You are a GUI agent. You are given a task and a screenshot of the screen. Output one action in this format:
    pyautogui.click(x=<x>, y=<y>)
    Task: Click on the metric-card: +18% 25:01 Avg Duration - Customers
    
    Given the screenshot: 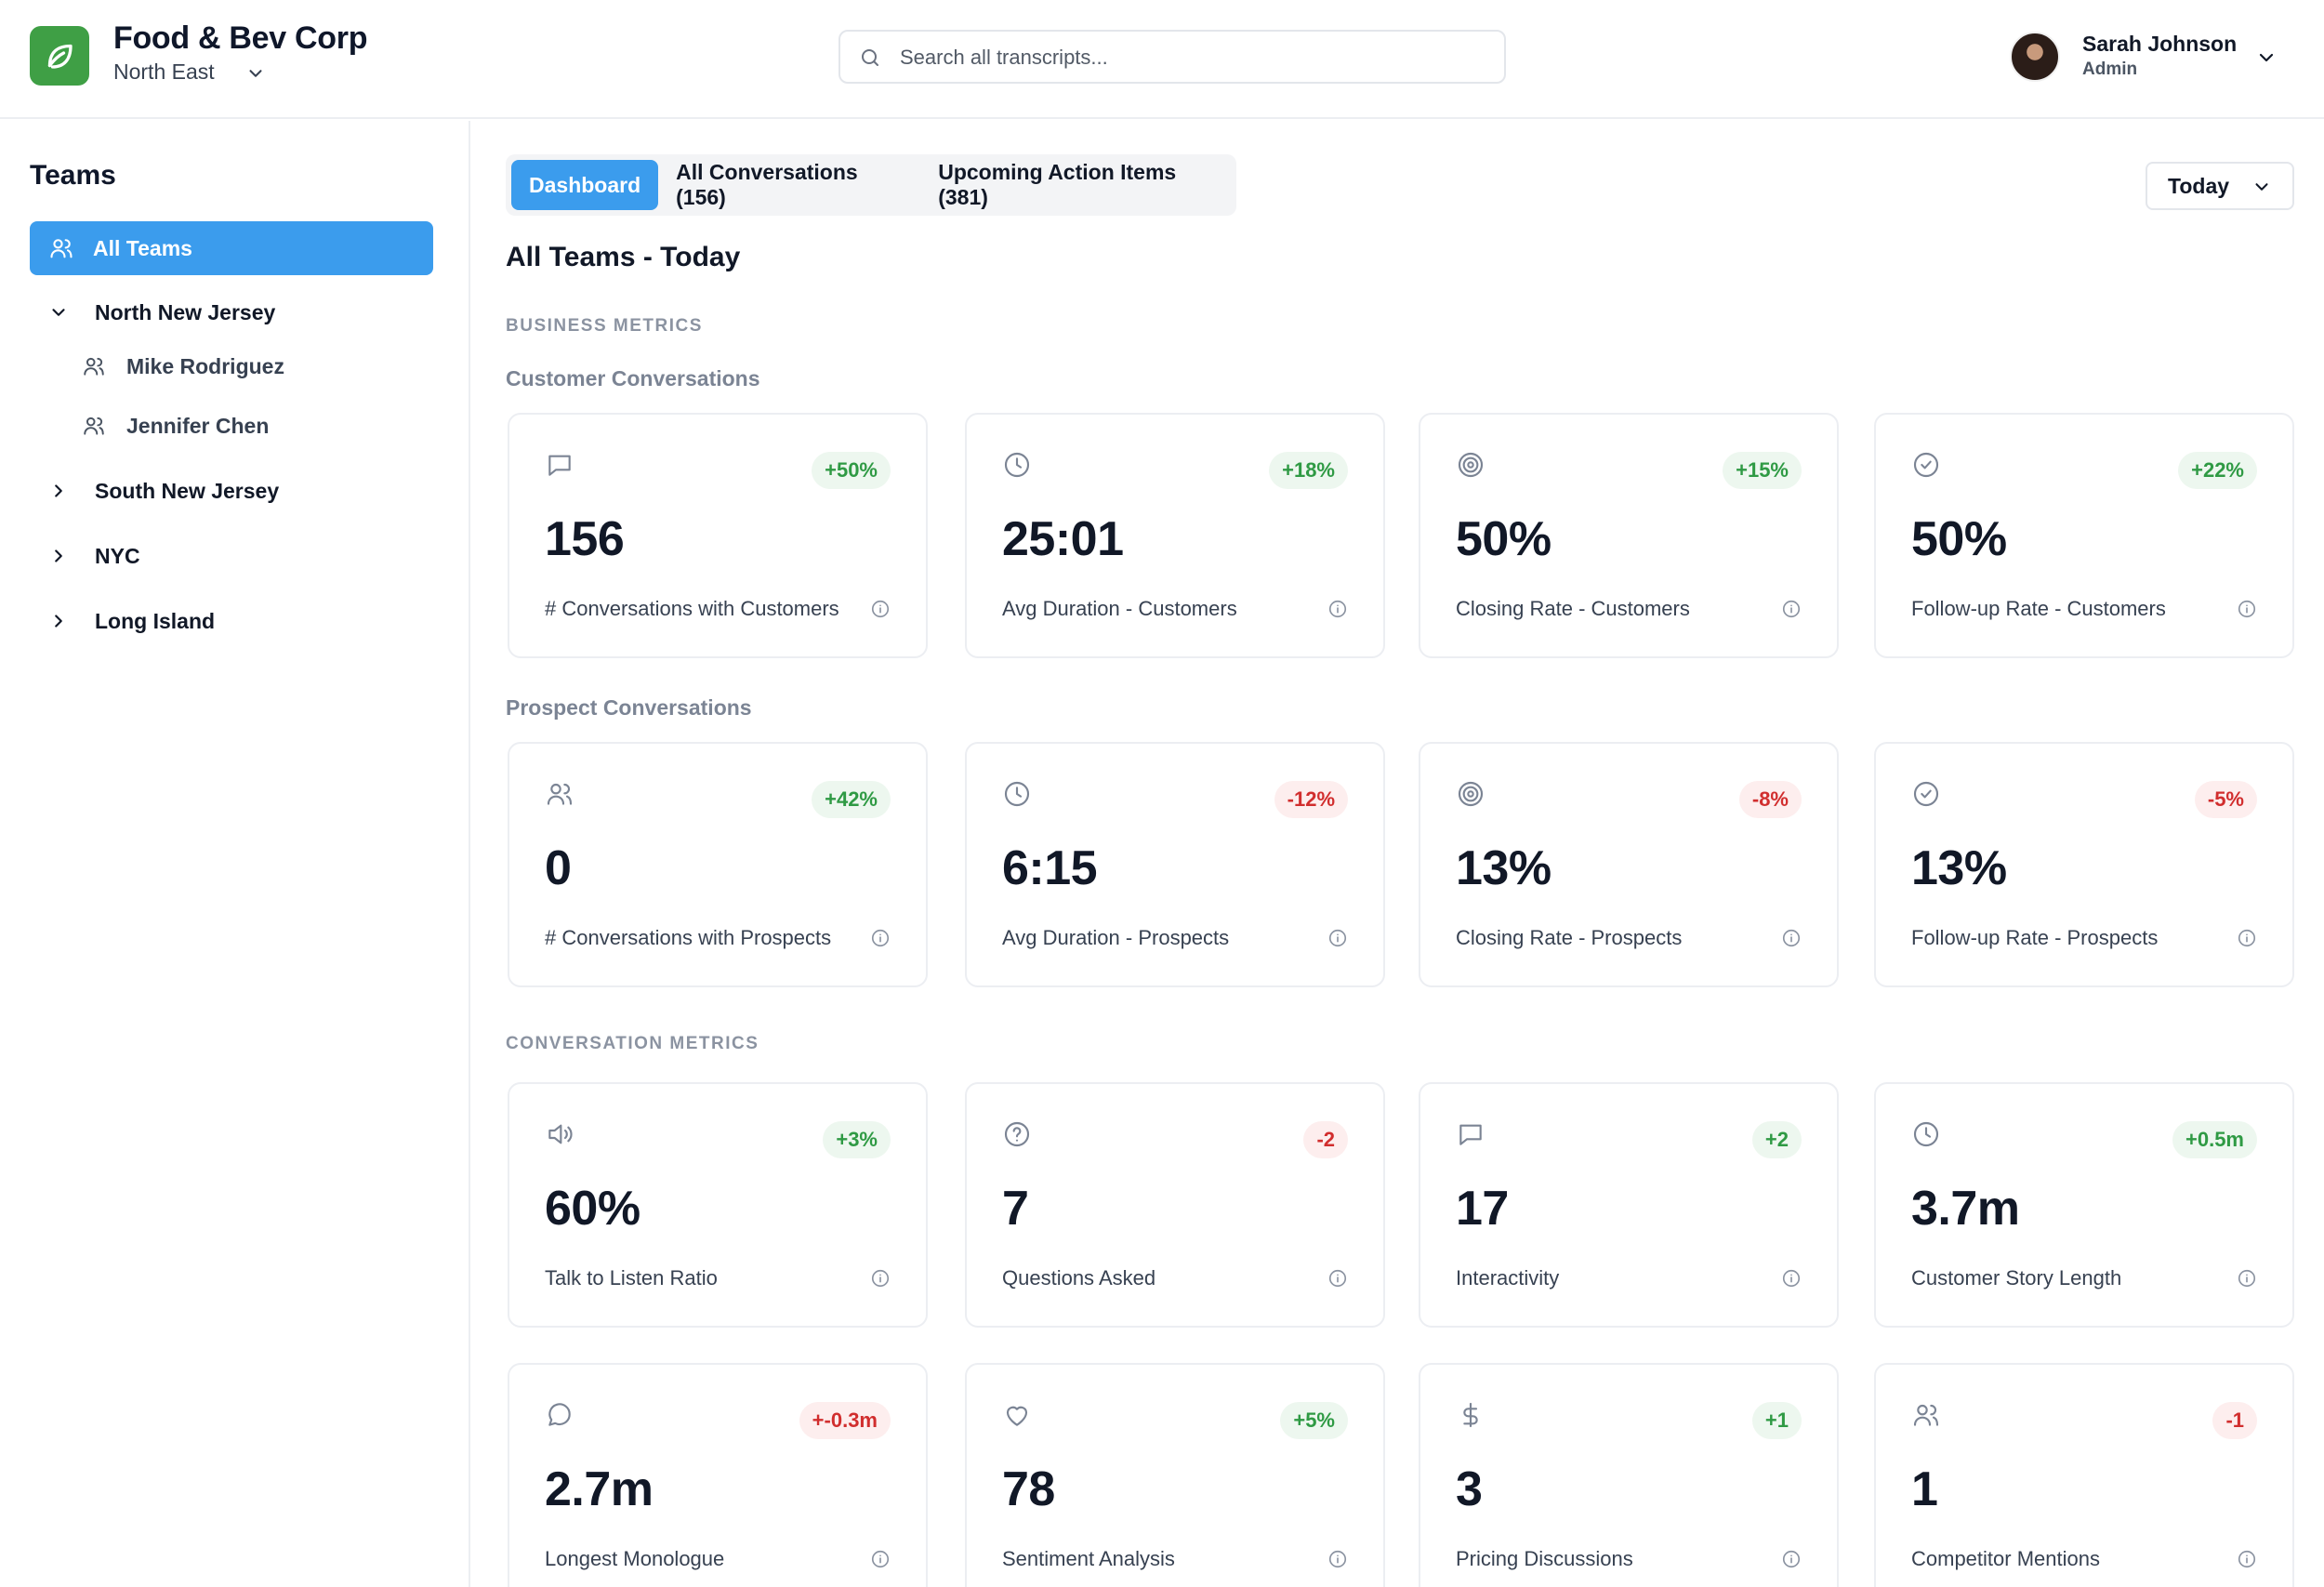 What is the action you would take?
    pyautogui.click(x=1175, y=535)
    